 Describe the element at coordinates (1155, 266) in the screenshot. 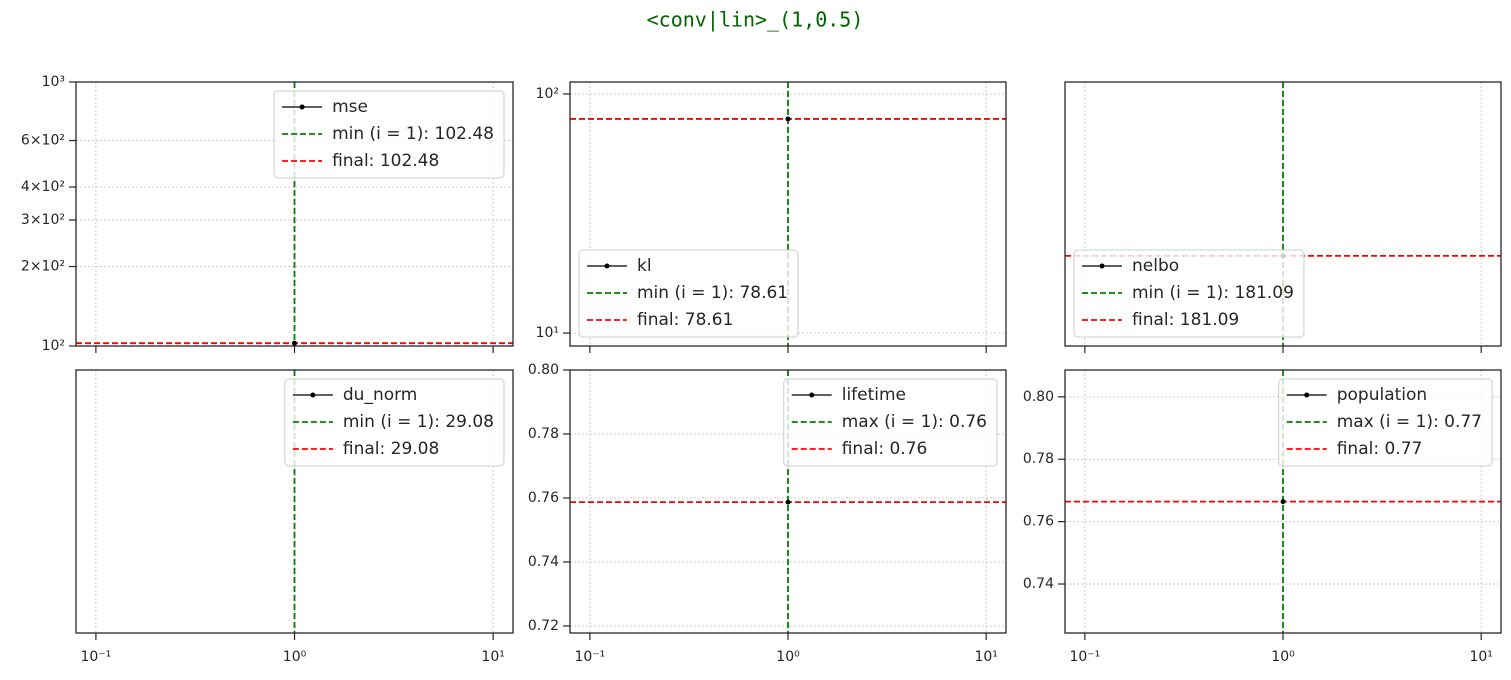

I see `legend-label: nelbo` at that location.